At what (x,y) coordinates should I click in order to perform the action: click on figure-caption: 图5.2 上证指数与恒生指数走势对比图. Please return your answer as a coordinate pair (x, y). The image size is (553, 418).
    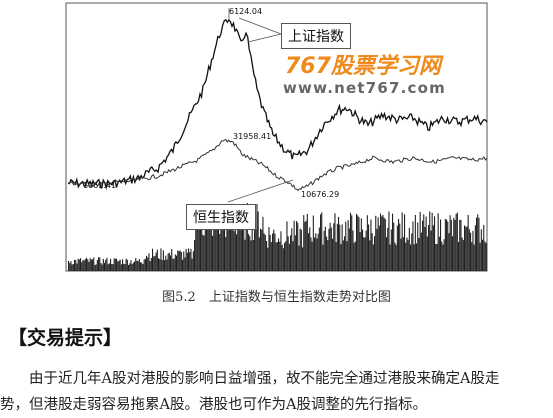
    Looking at the image, I should click on (276, 297).